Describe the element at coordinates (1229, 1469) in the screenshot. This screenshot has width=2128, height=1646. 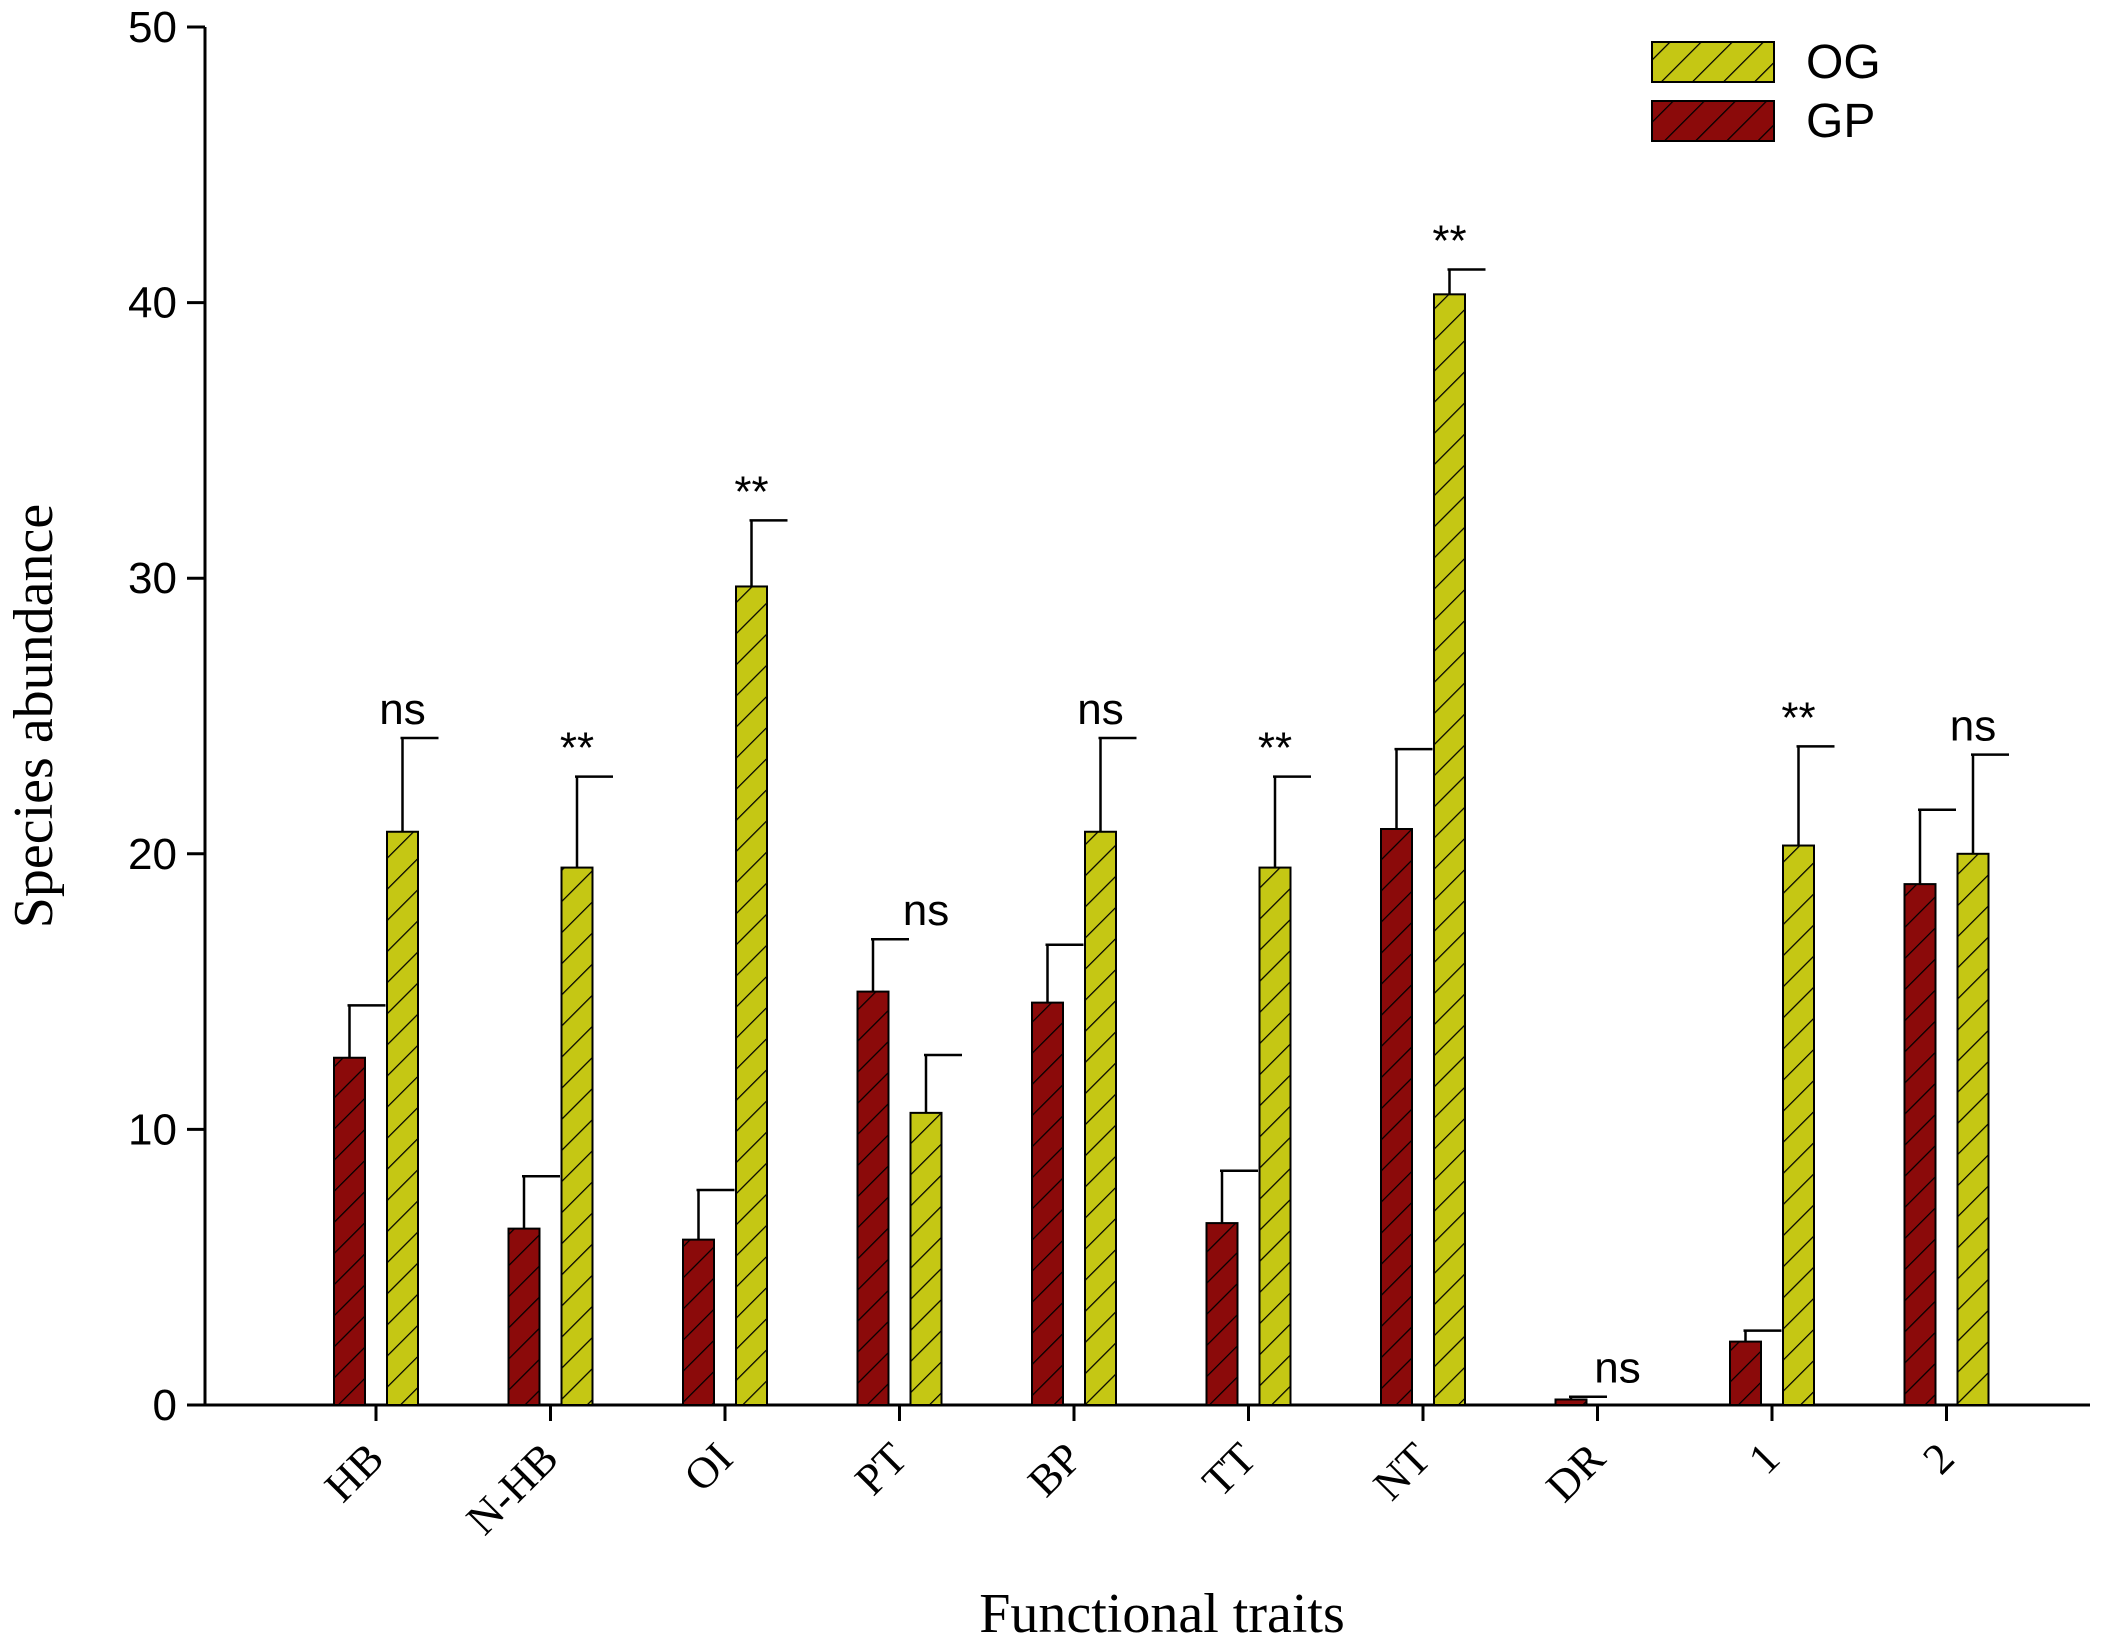
I see `x-tick-label: TT` at that location.